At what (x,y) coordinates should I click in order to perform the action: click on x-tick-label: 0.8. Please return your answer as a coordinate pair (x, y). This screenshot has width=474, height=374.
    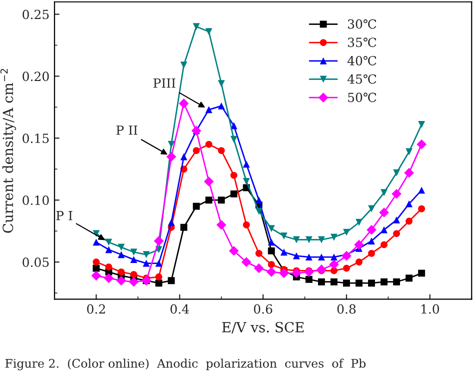
    Looking at the image, I should click on (346, 309).